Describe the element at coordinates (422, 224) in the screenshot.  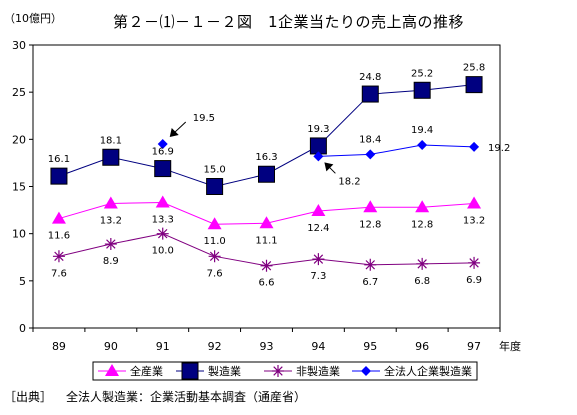
I see `data-label-0-7: 12.8` at that location.